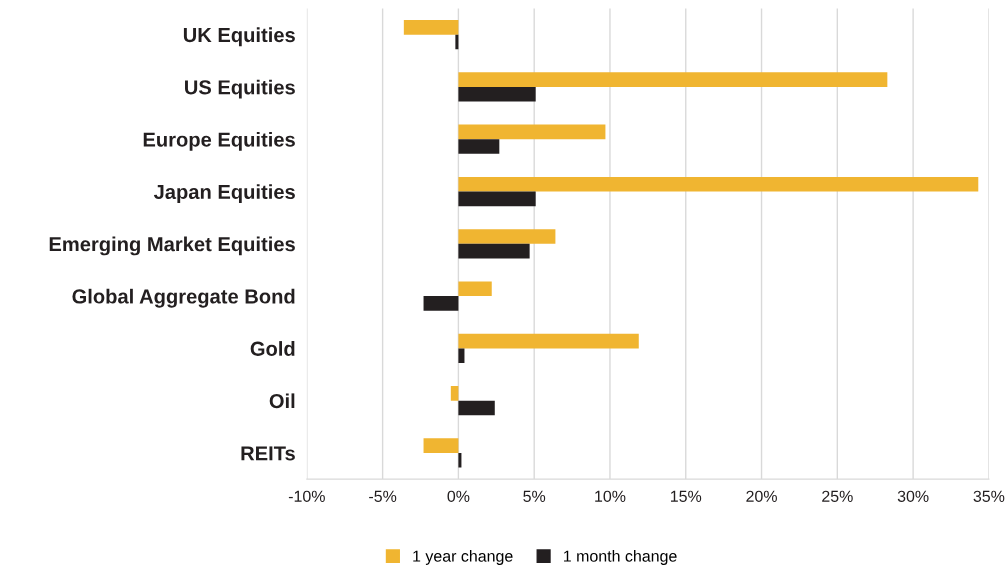  What do you see at coordinates (224, 193) in the screenshot?
I see `y-tick-label: Japan Equities` at bounding box center [224, 193].